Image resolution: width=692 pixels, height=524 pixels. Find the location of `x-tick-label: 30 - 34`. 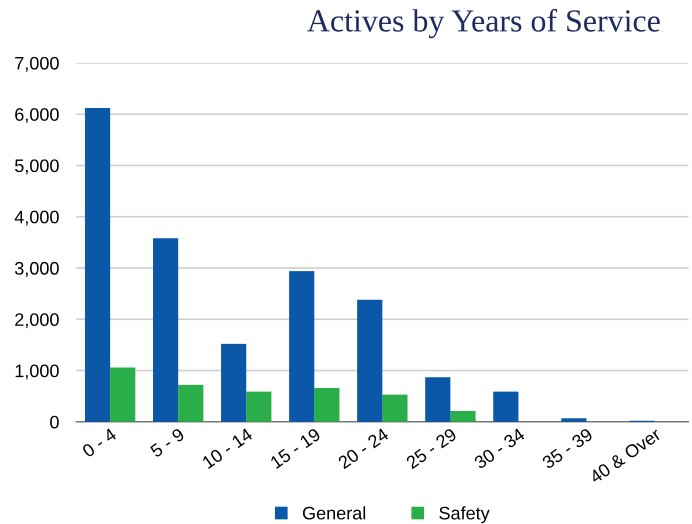

x-tick-label: 30 - 34 is located at coordinates (499, 448).